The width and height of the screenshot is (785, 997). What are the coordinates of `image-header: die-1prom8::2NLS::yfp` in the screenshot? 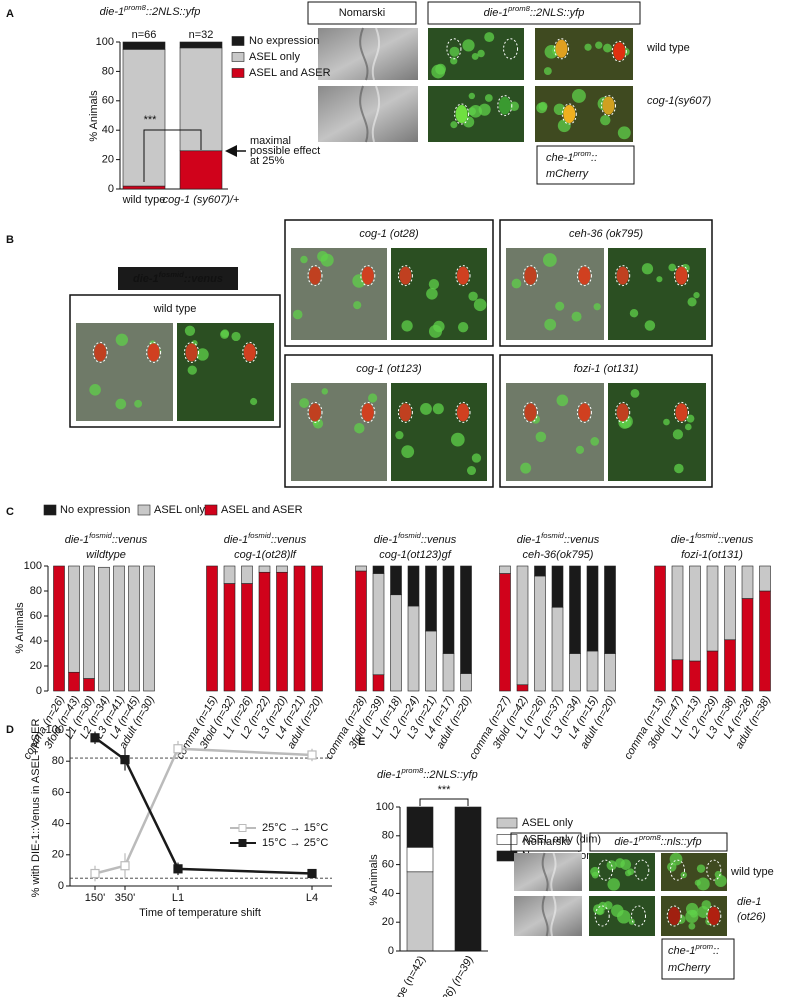 It's located at (534, 11).